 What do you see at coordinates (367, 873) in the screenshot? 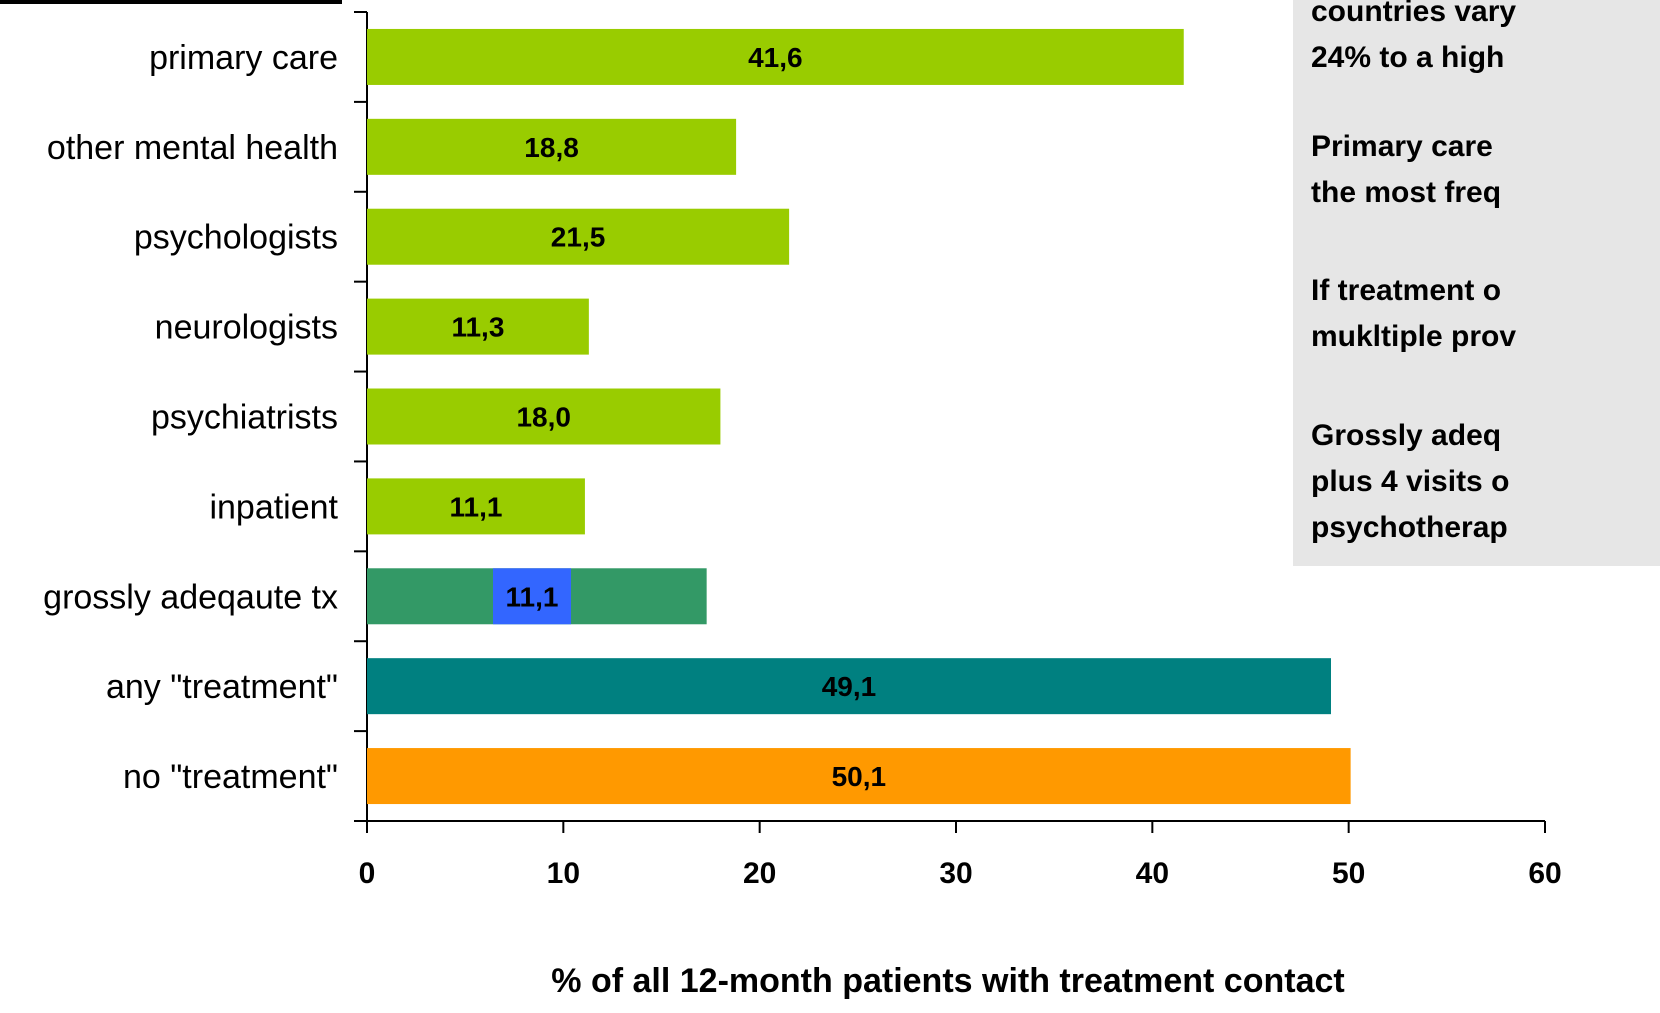
I see `x-tick-label: 0` at bounding box center [367, 873].